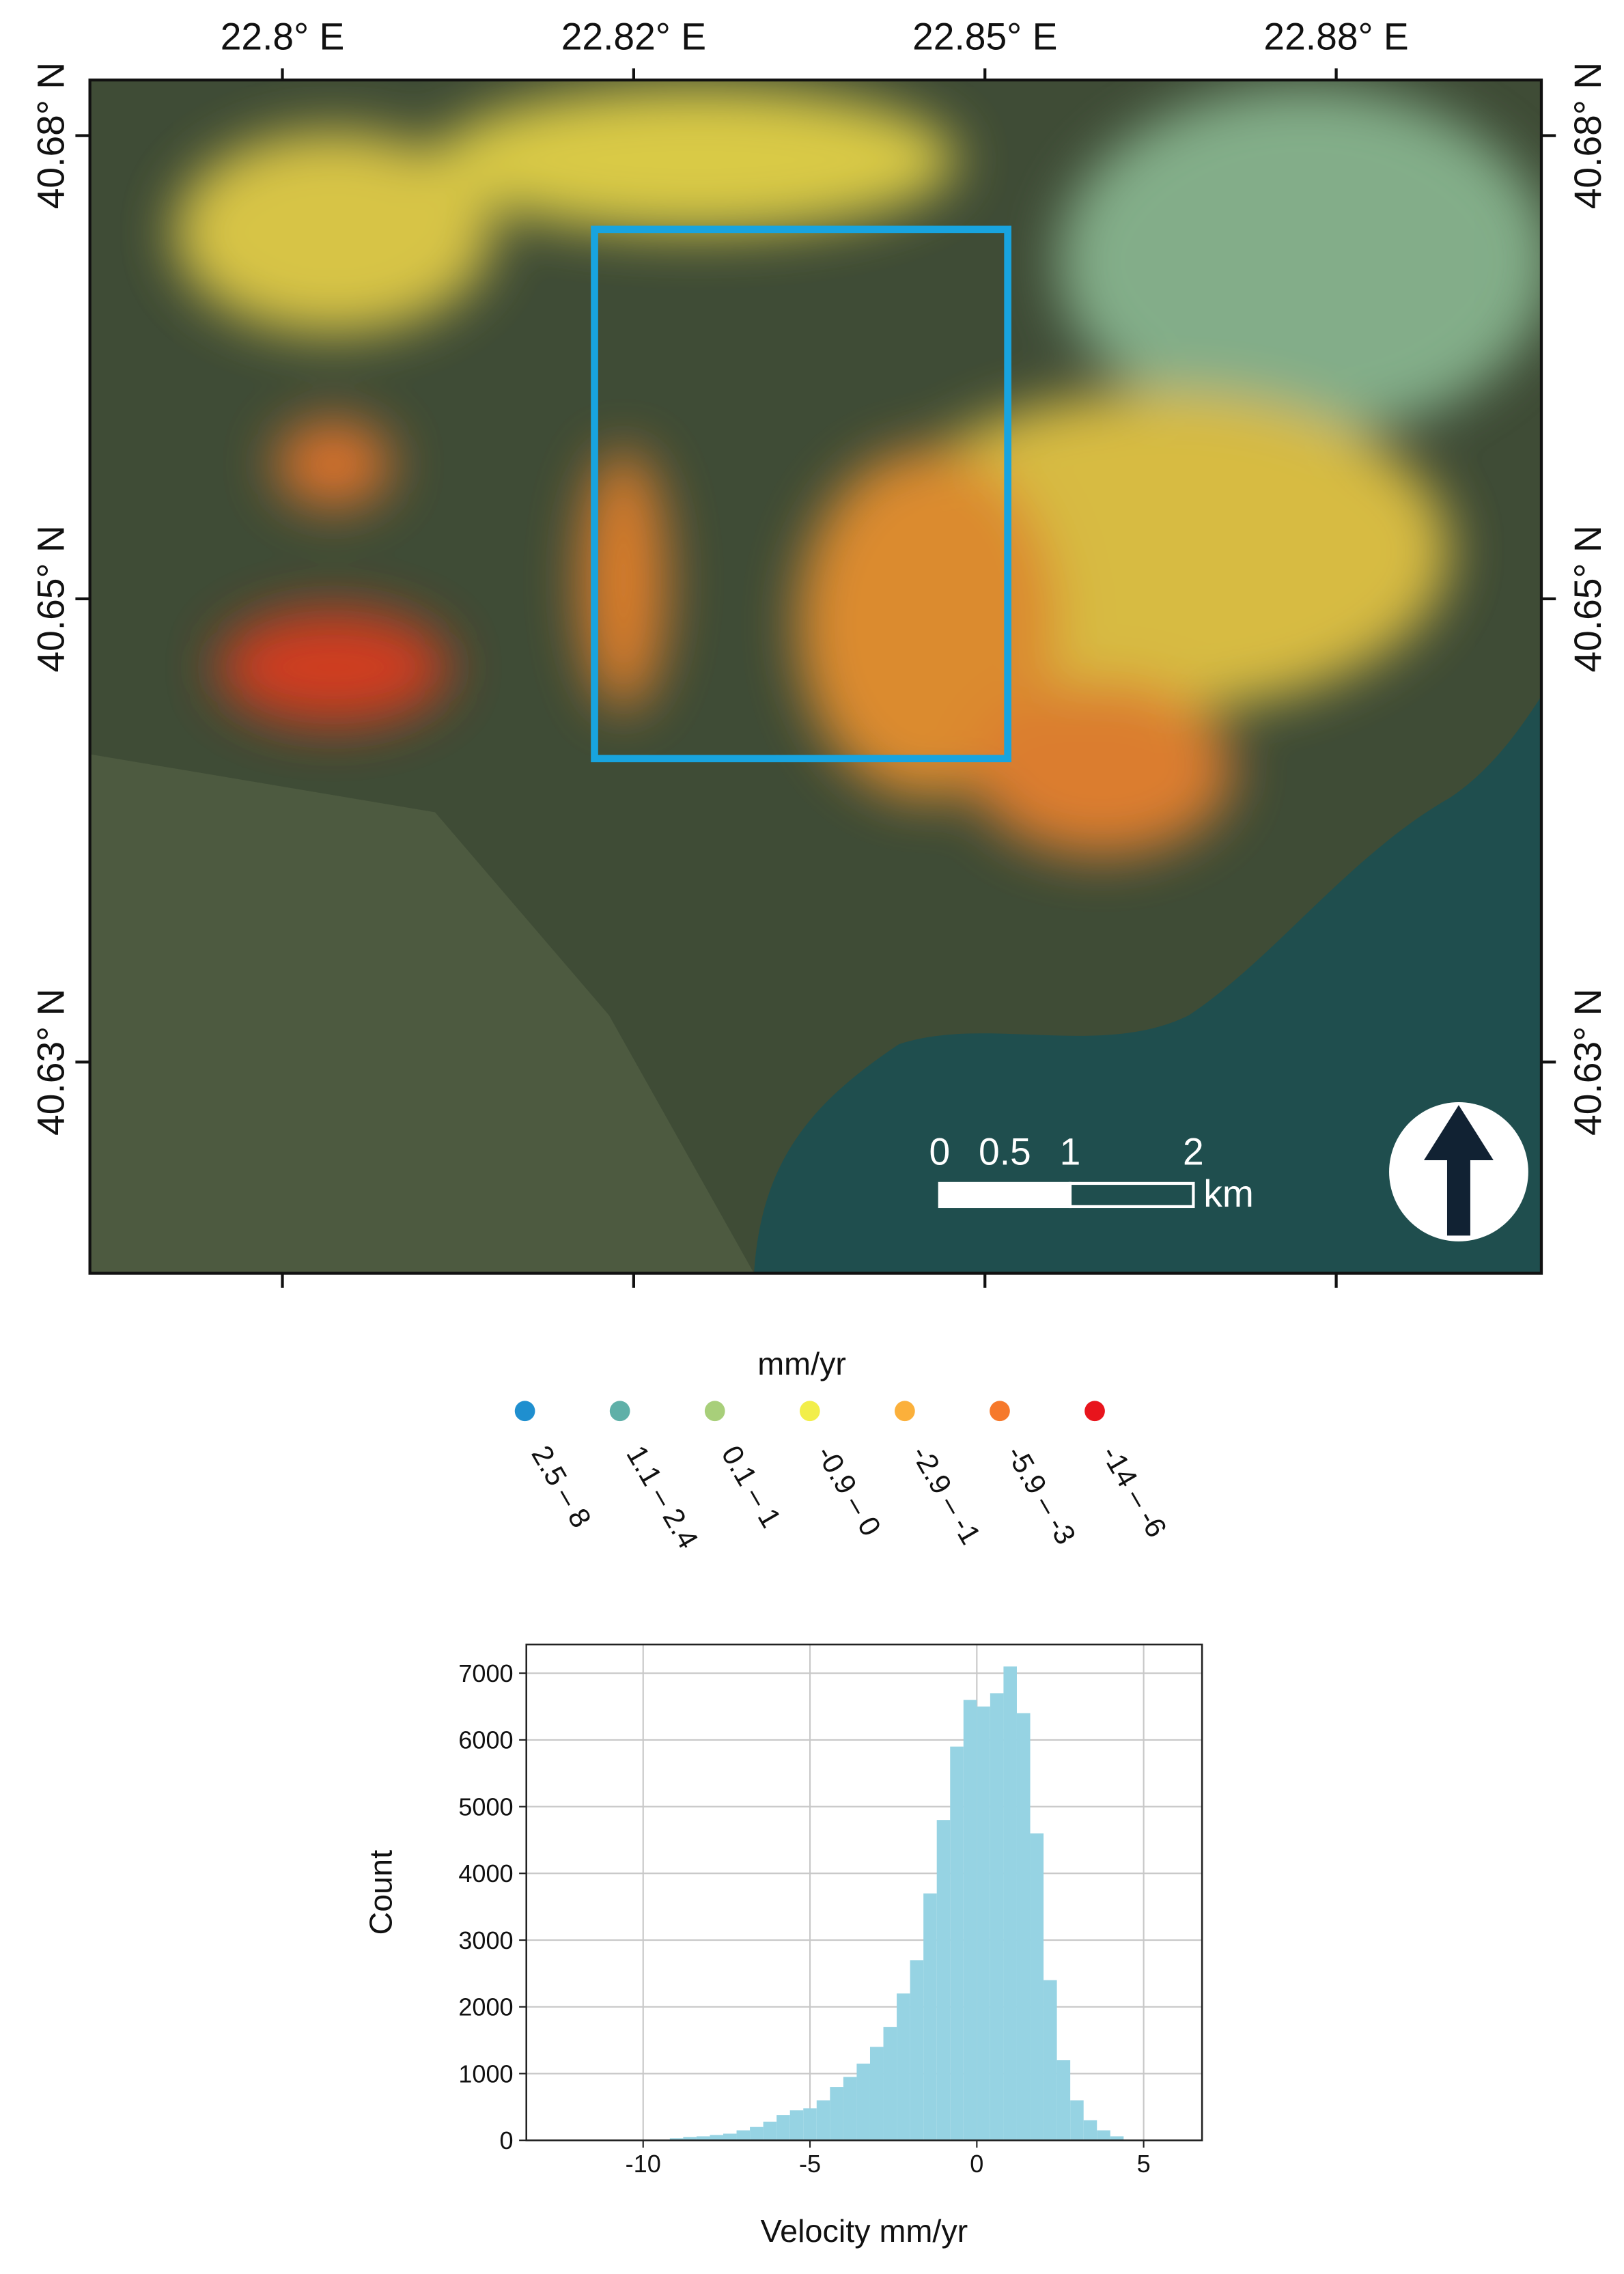 The height and width of the screenshot is (2274, 1624). Describe the element at coordinates (1335, 37) in the screenshot. I see `x-tick-label: 22.88° E` at that location.